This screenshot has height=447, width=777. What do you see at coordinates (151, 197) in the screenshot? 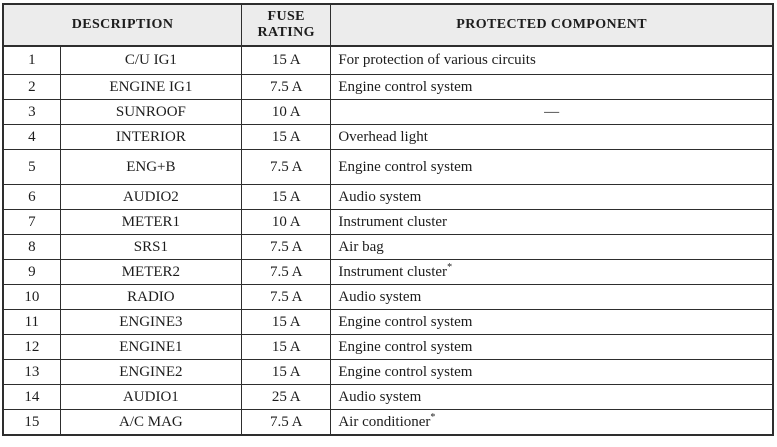
I see `fuse-description: AUDIO2` at bounding box center [151, 197].